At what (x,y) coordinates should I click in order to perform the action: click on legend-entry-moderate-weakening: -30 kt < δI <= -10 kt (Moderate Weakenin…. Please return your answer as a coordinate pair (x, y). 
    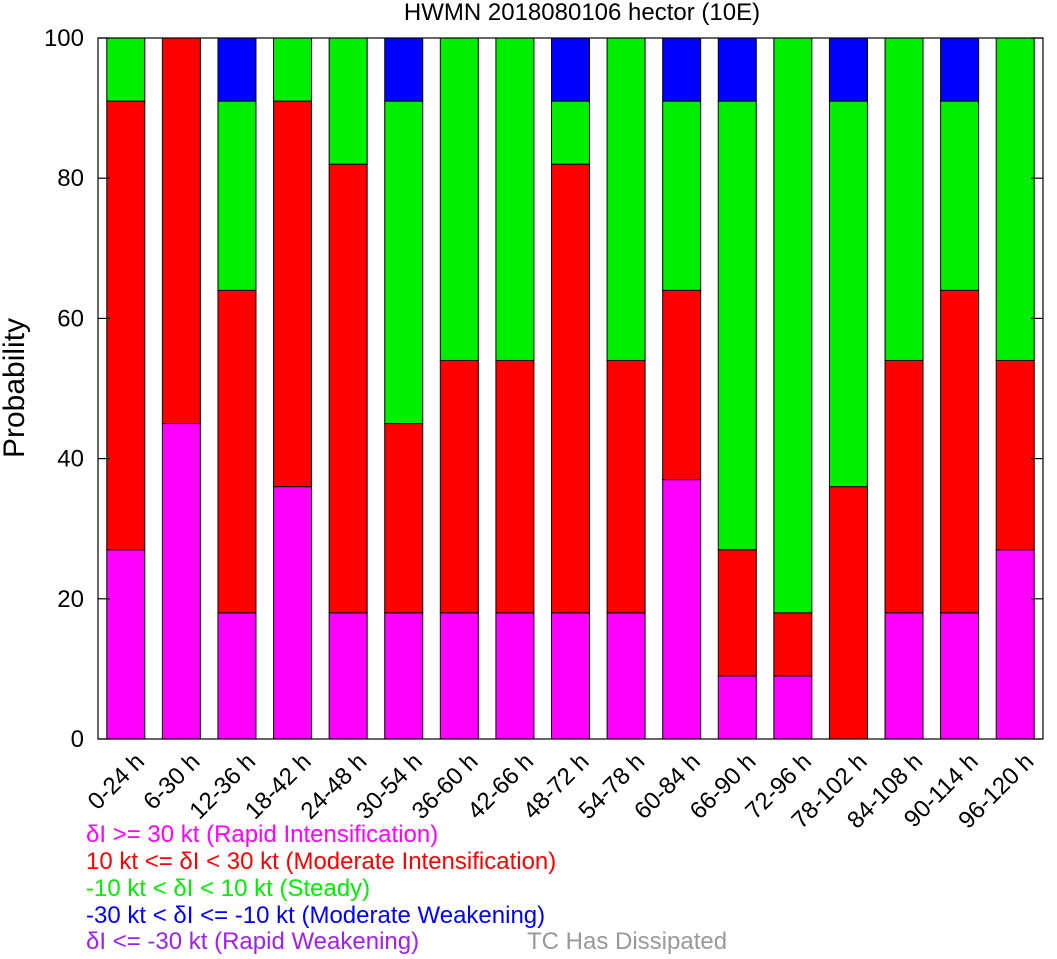
    Looking at the image, I should click on (316, 915).